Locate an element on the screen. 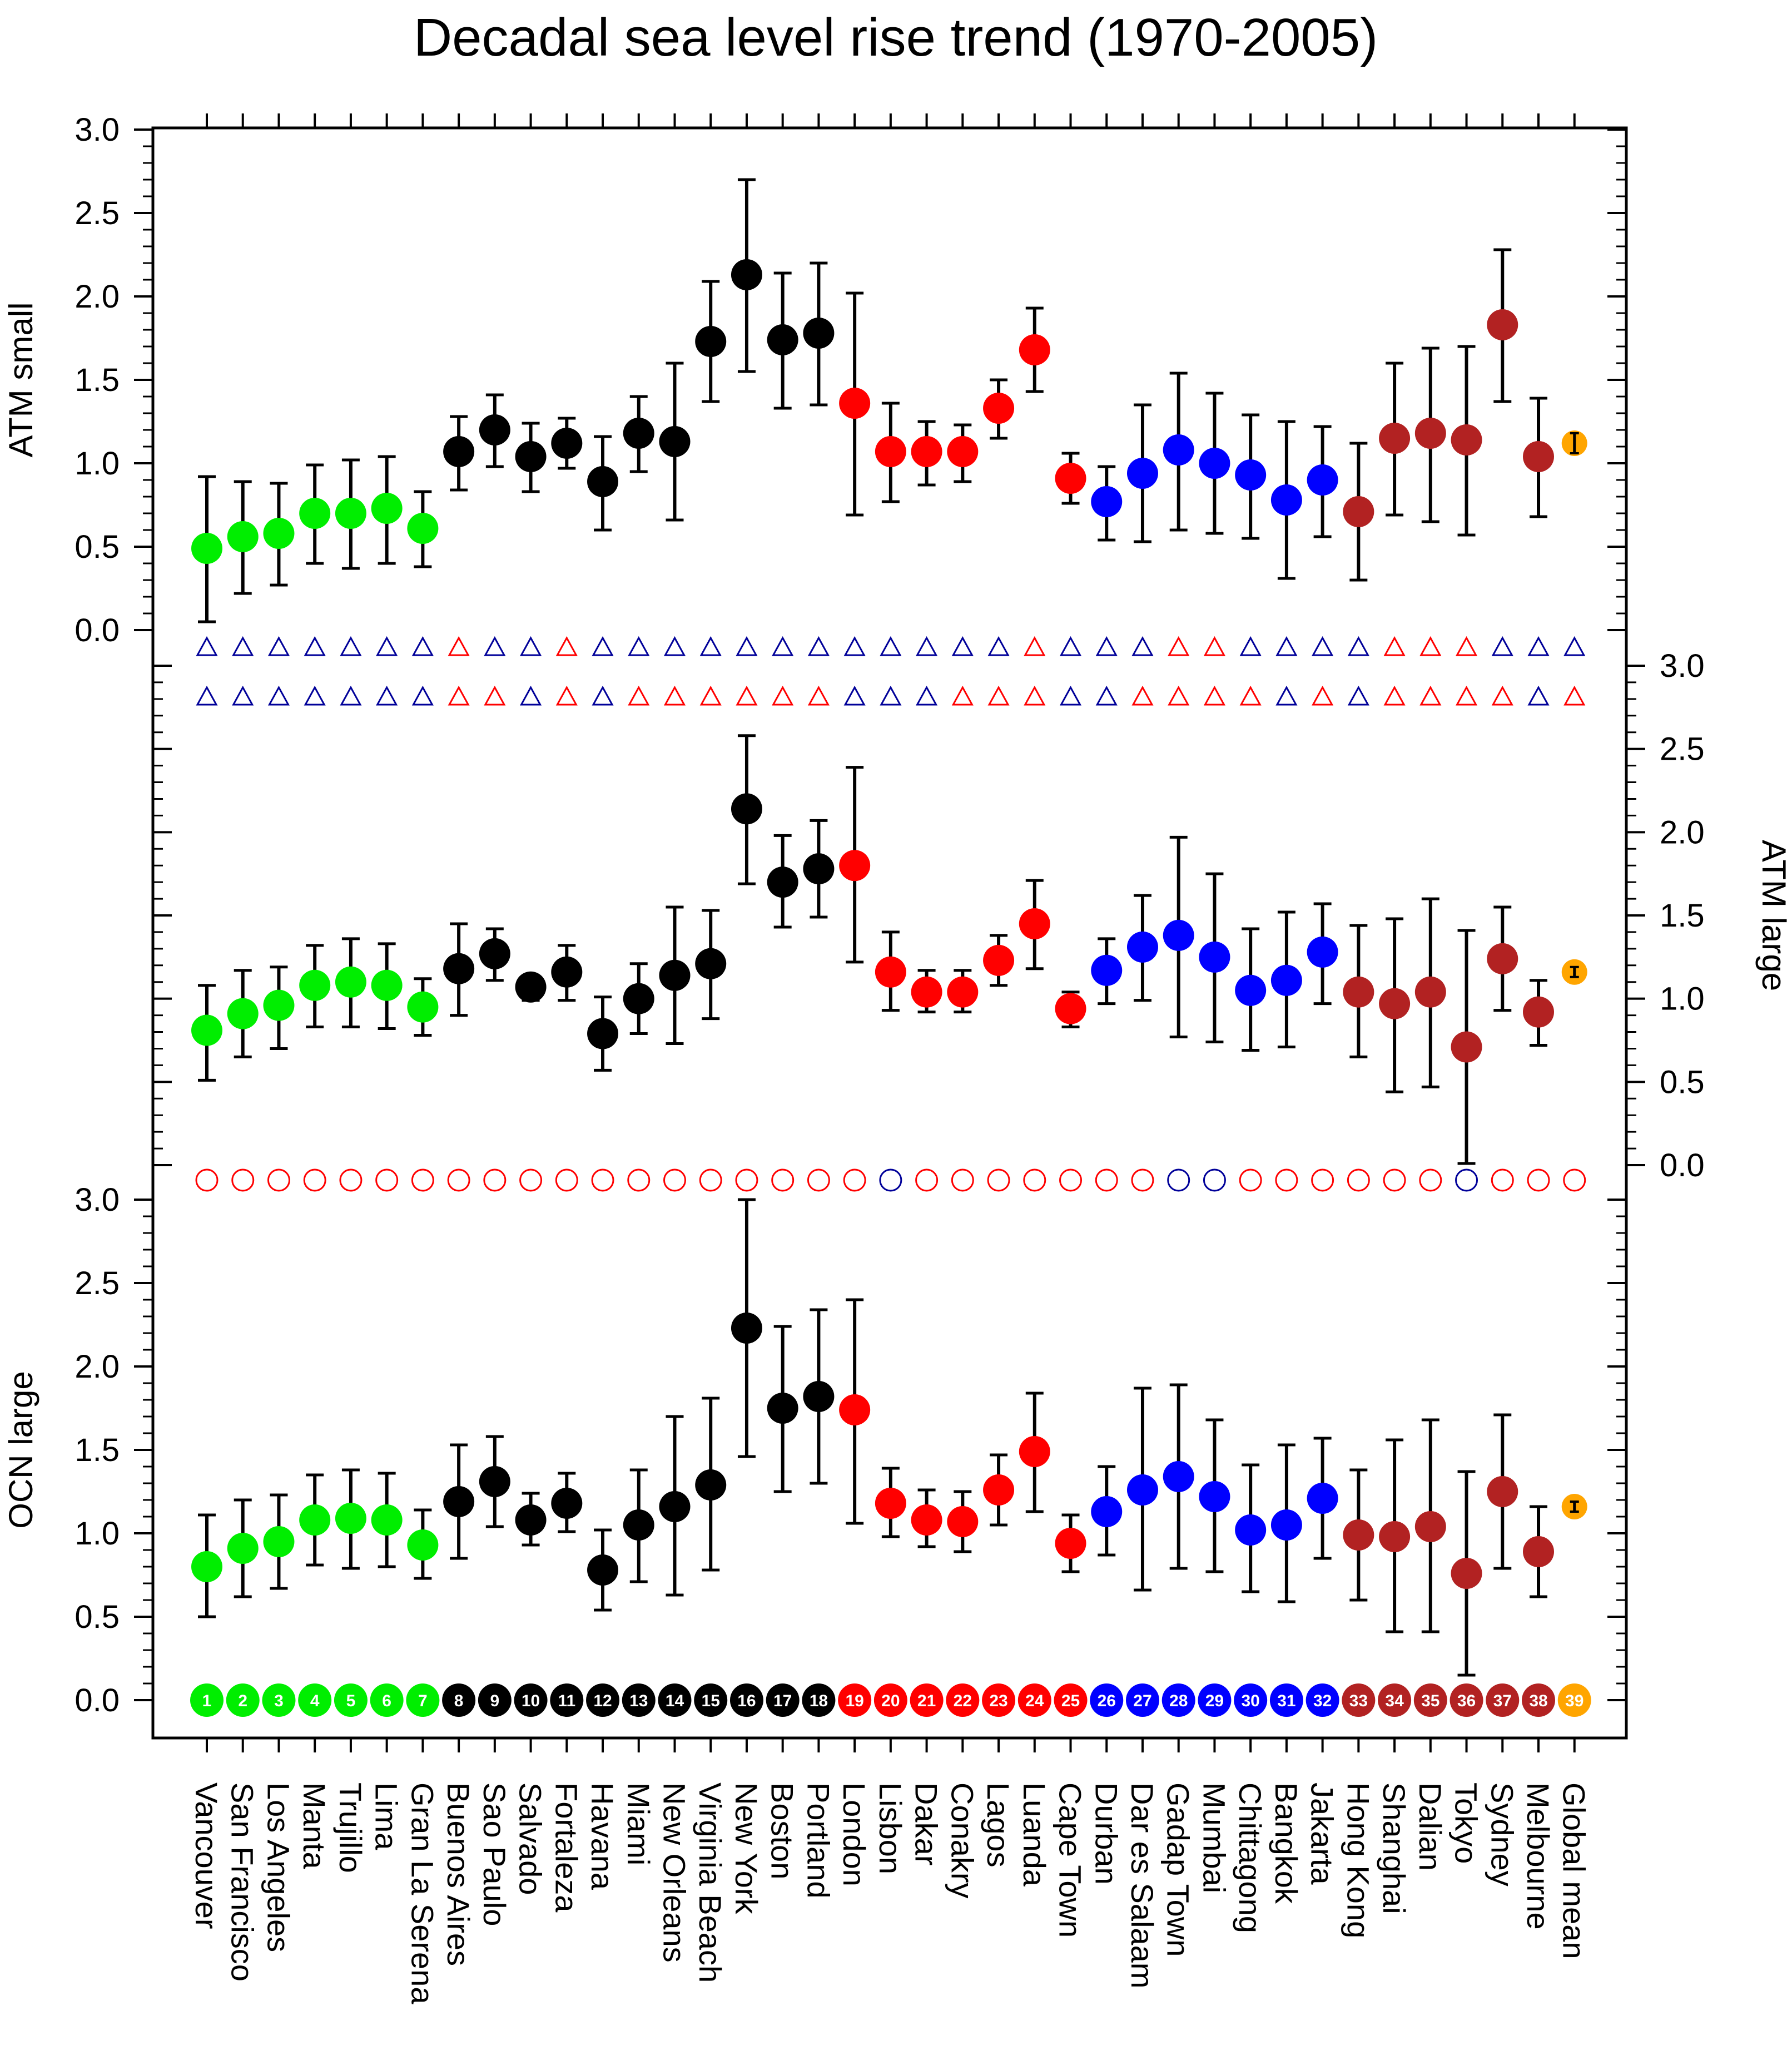  city-number: 6 is located at coordinates (386, 1701).